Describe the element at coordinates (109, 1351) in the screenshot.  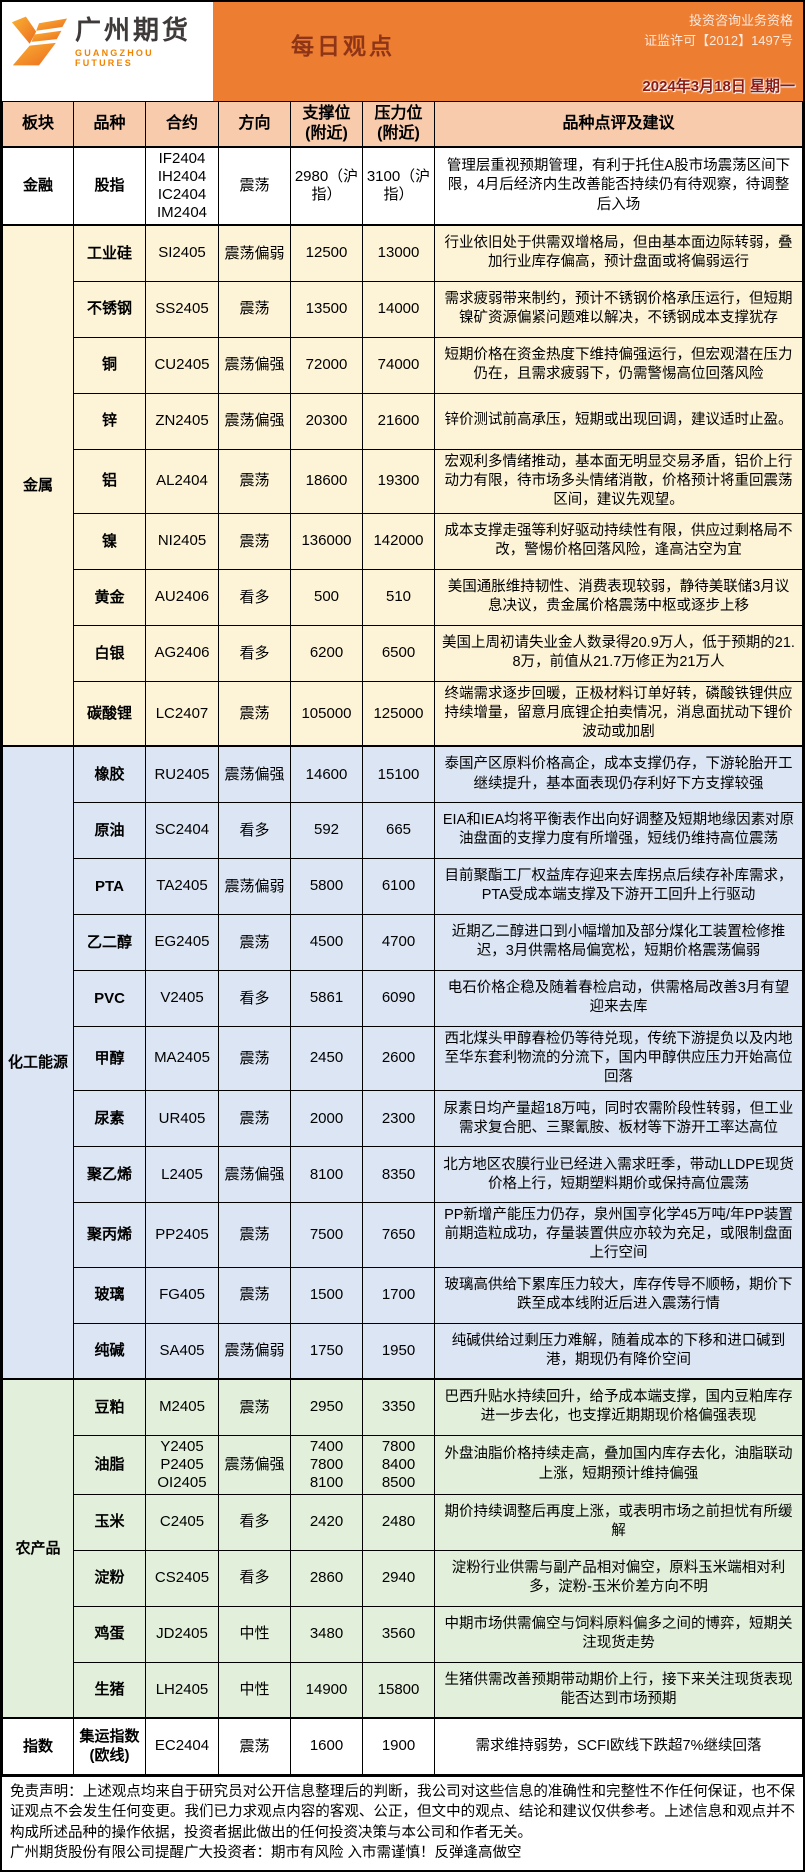
I see `variety-cell: 纯碱` at that location.